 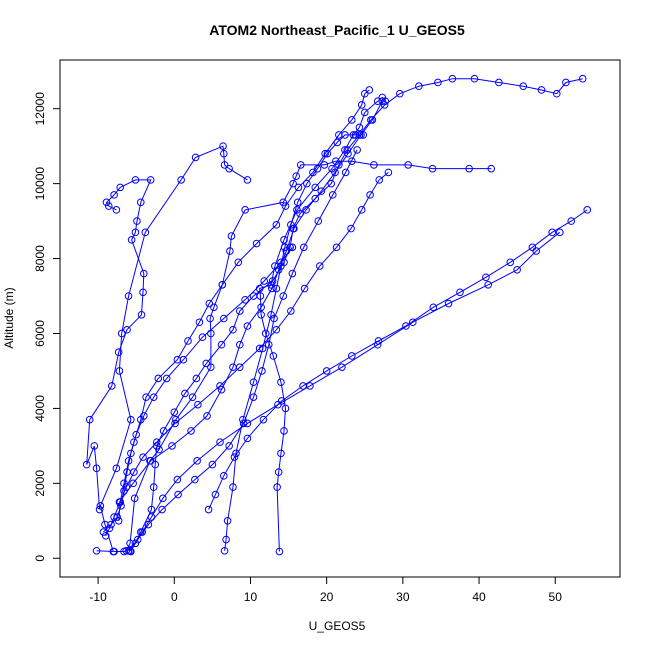 I want to click on x-axis: -10 0 10 20 30 40 50, so click(x=325, y=590).